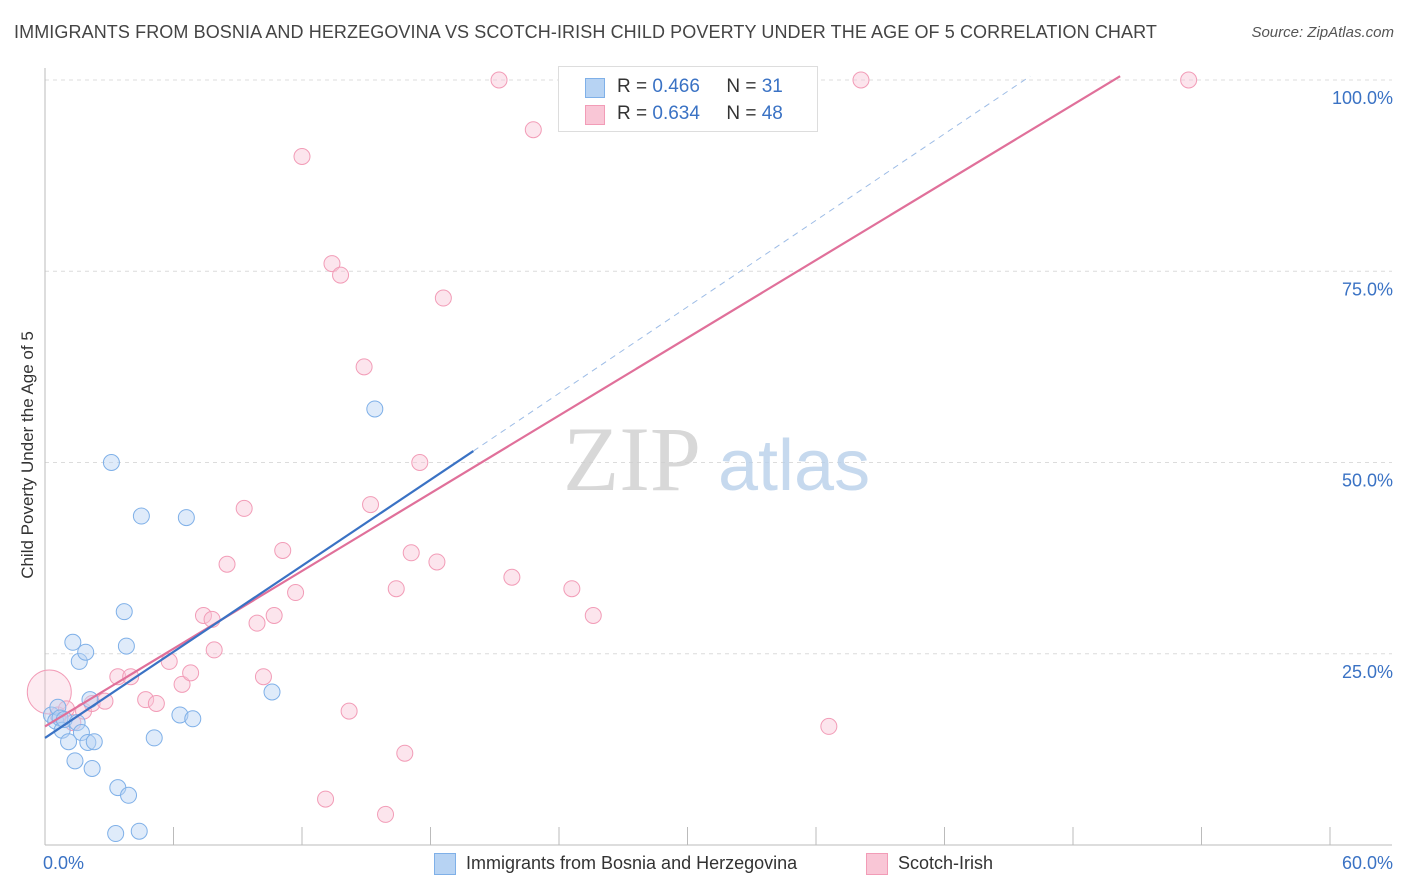  I want to click on bosnia-trend-line, so click(259, 594).